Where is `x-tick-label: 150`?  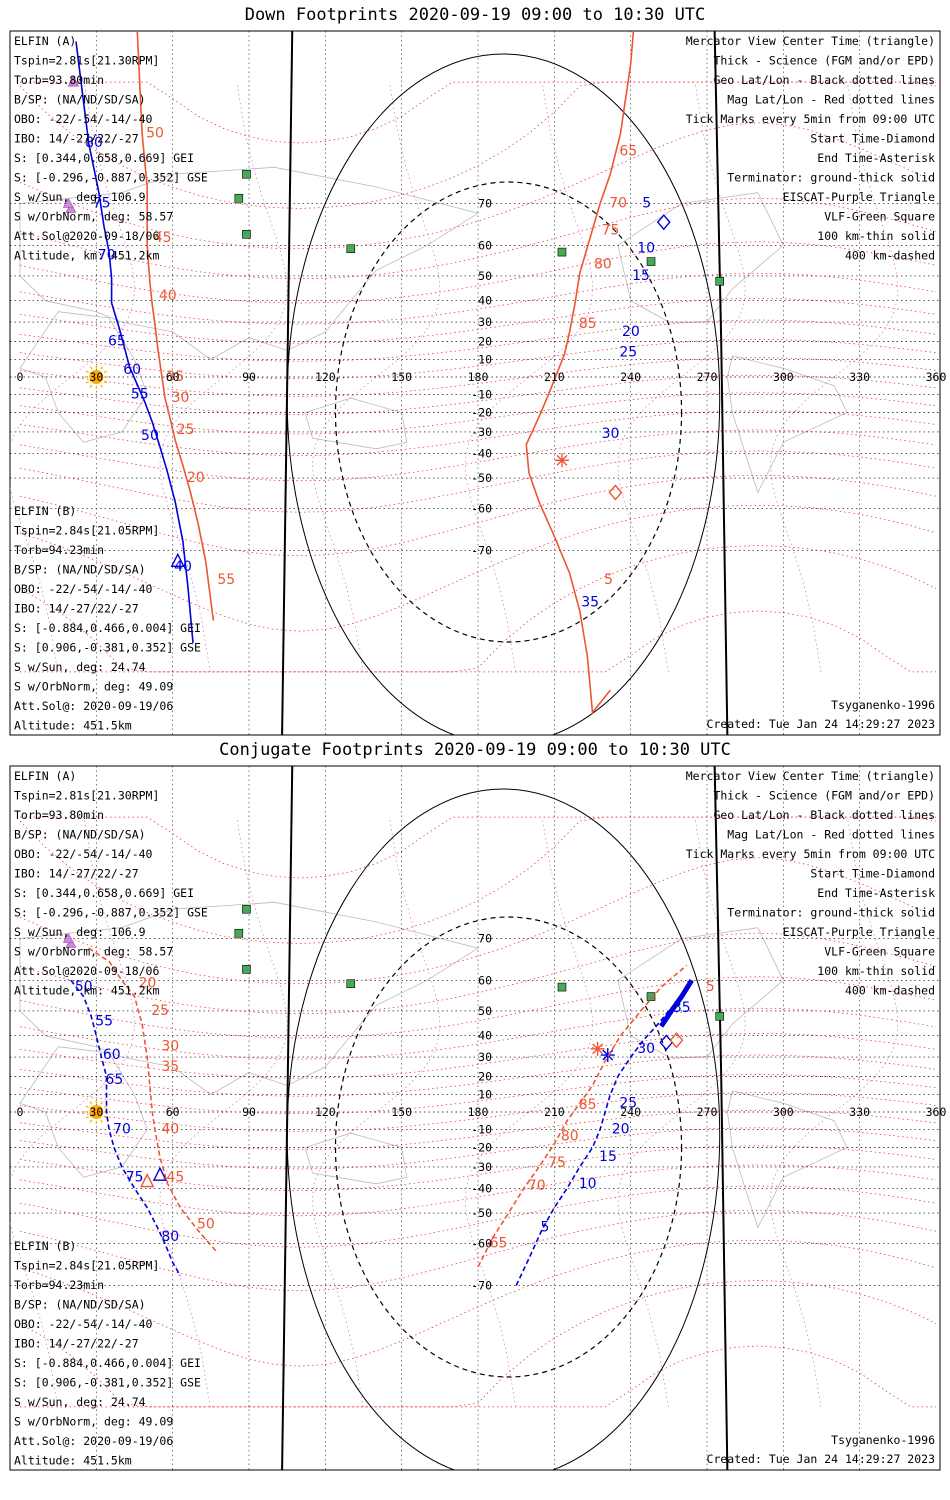
x-tick-label: 150 is located at coordinates (401, 1112).